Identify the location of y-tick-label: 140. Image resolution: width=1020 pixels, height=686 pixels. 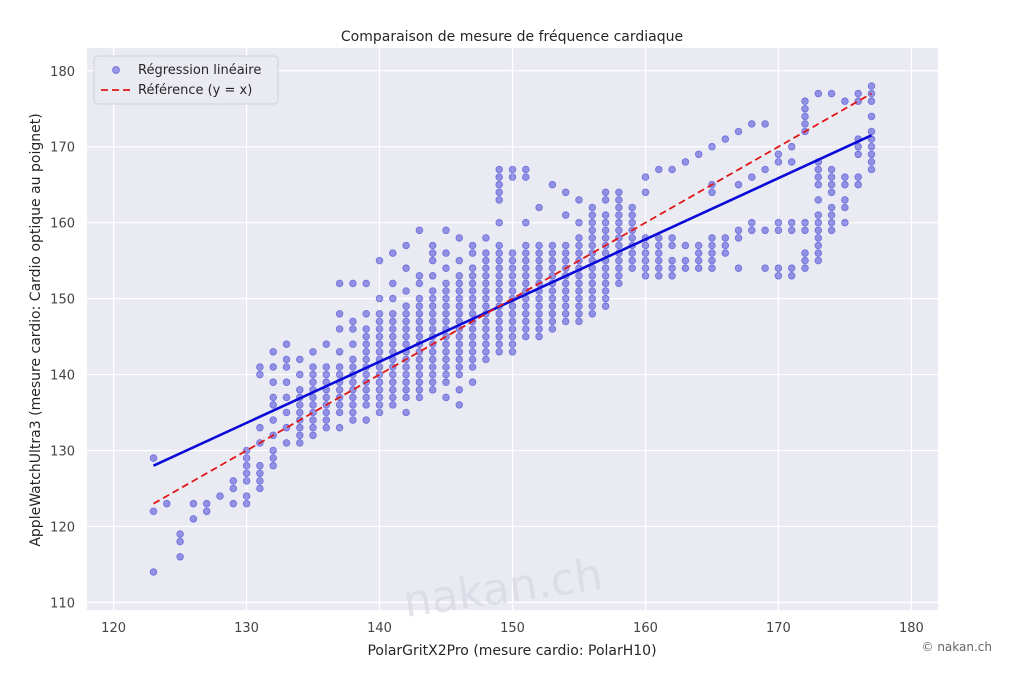
(62, 376).